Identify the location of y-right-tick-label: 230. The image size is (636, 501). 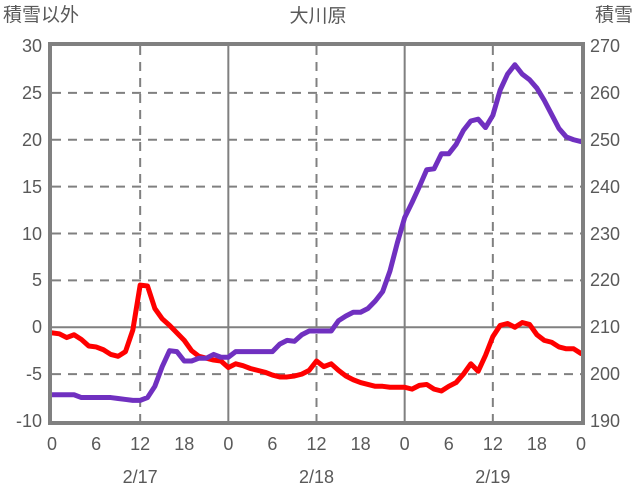
(605, 233).